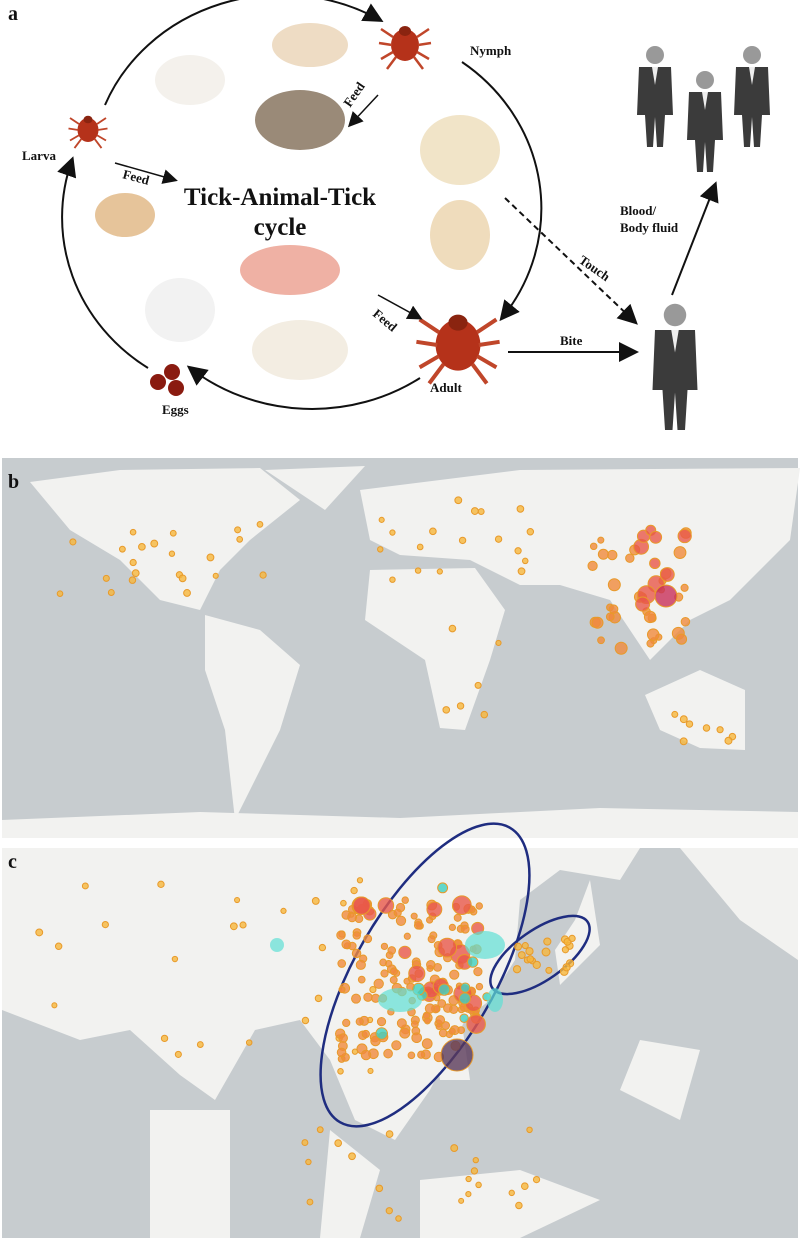 Image resolution: width=800 pixels, height=1241 pixels. I want to click on blood-label: Blood/, so click(638, 210).